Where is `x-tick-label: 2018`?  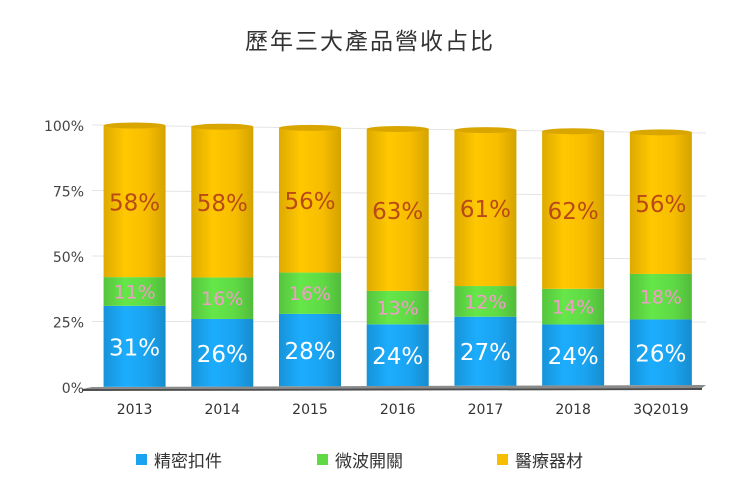 x-tick-label: 2018 is located at coordinates (573, 410).